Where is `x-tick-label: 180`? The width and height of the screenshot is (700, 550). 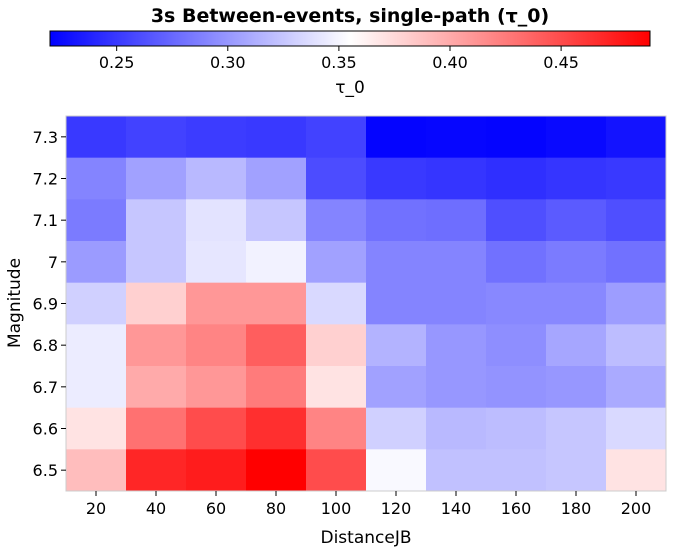
x-tick-label: 180 is located at coordinates (576, 508).